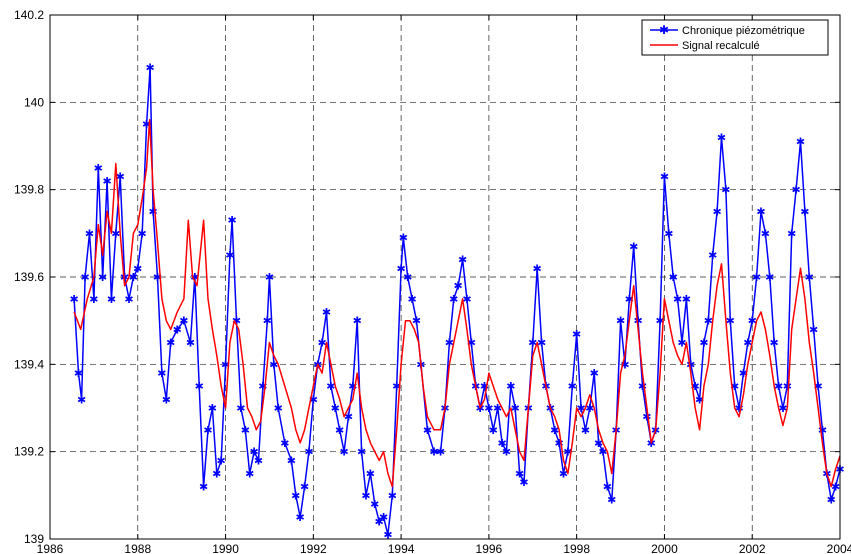 The image size is (851, 554). I want to click on y-tick-label: 140.2, so click(29, 15).